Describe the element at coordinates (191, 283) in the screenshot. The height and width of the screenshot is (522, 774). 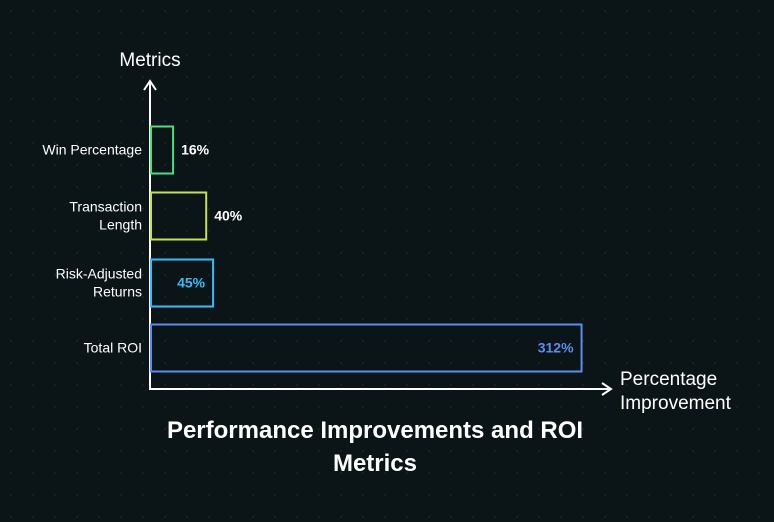
I see `value-label: 45%` at that location.